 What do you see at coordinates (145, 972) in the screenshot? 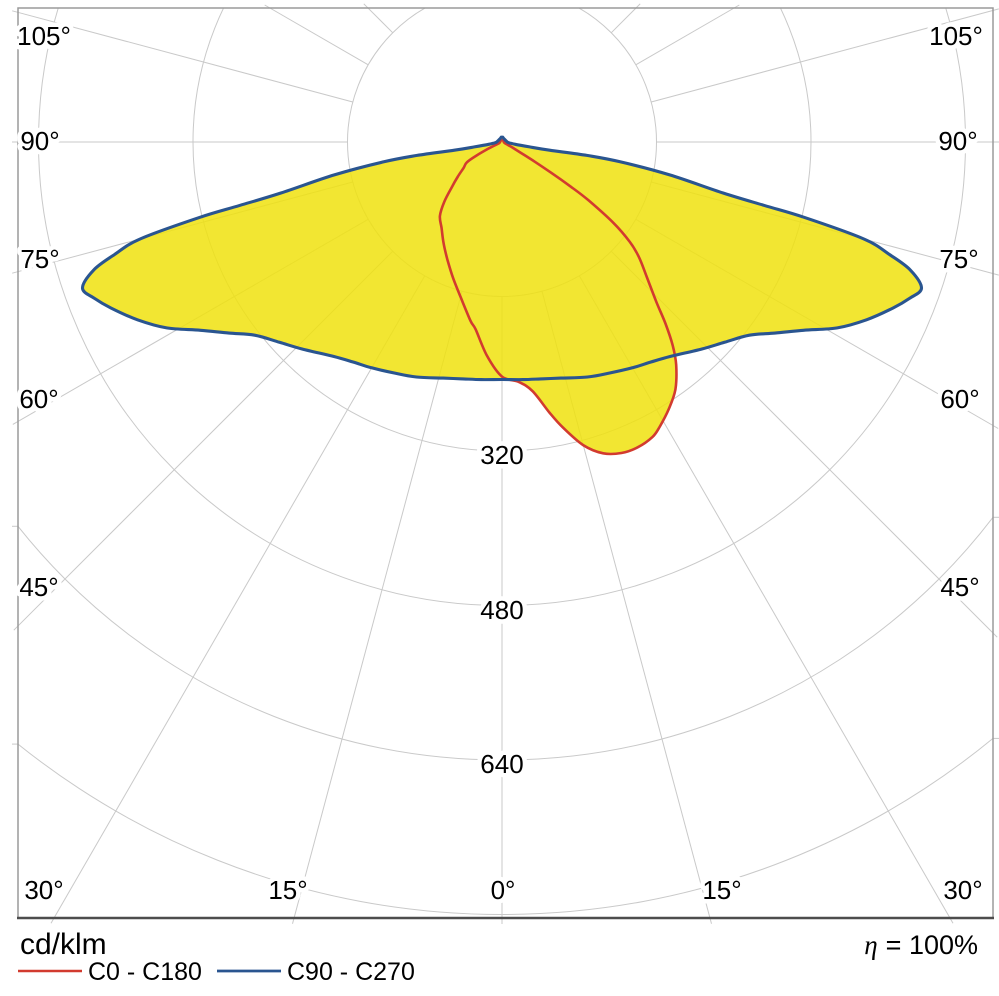
I see `legend-item-c0-c180: C0 - C180` at bounding box center [145, 972].